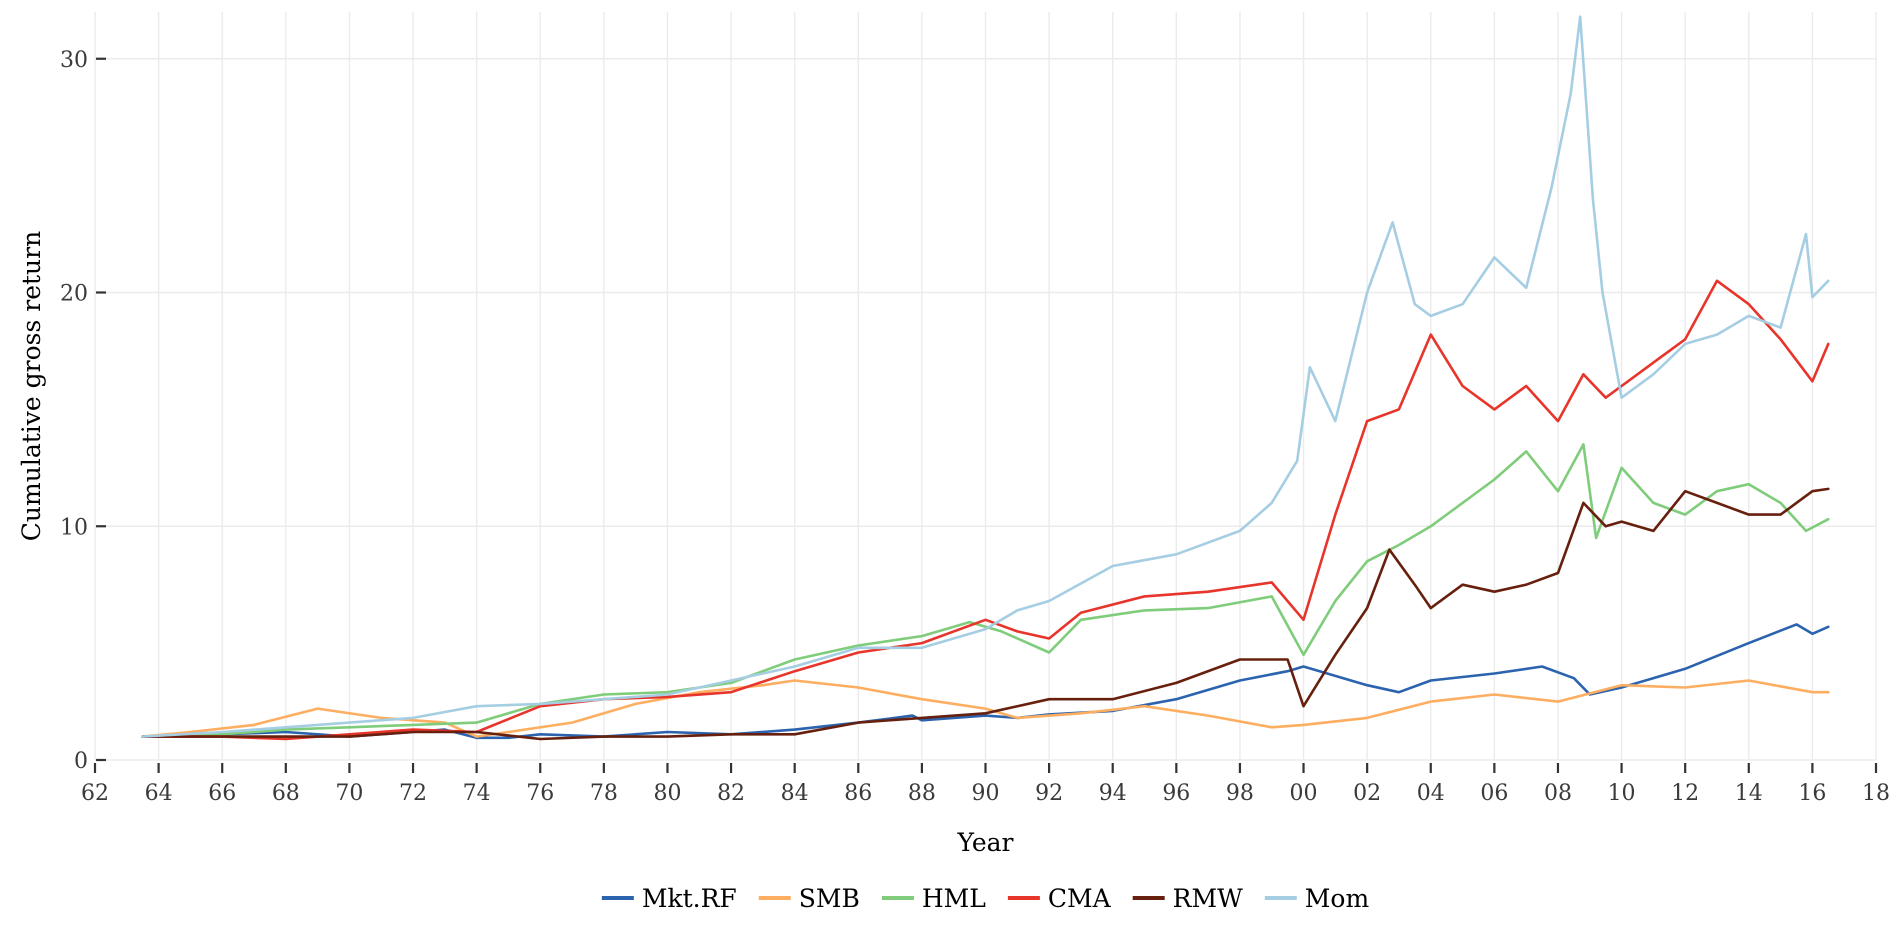  Describe the element at coordinates (1337, 898) in the screenshot. I see `legend-label-mom: Mom` at that location.